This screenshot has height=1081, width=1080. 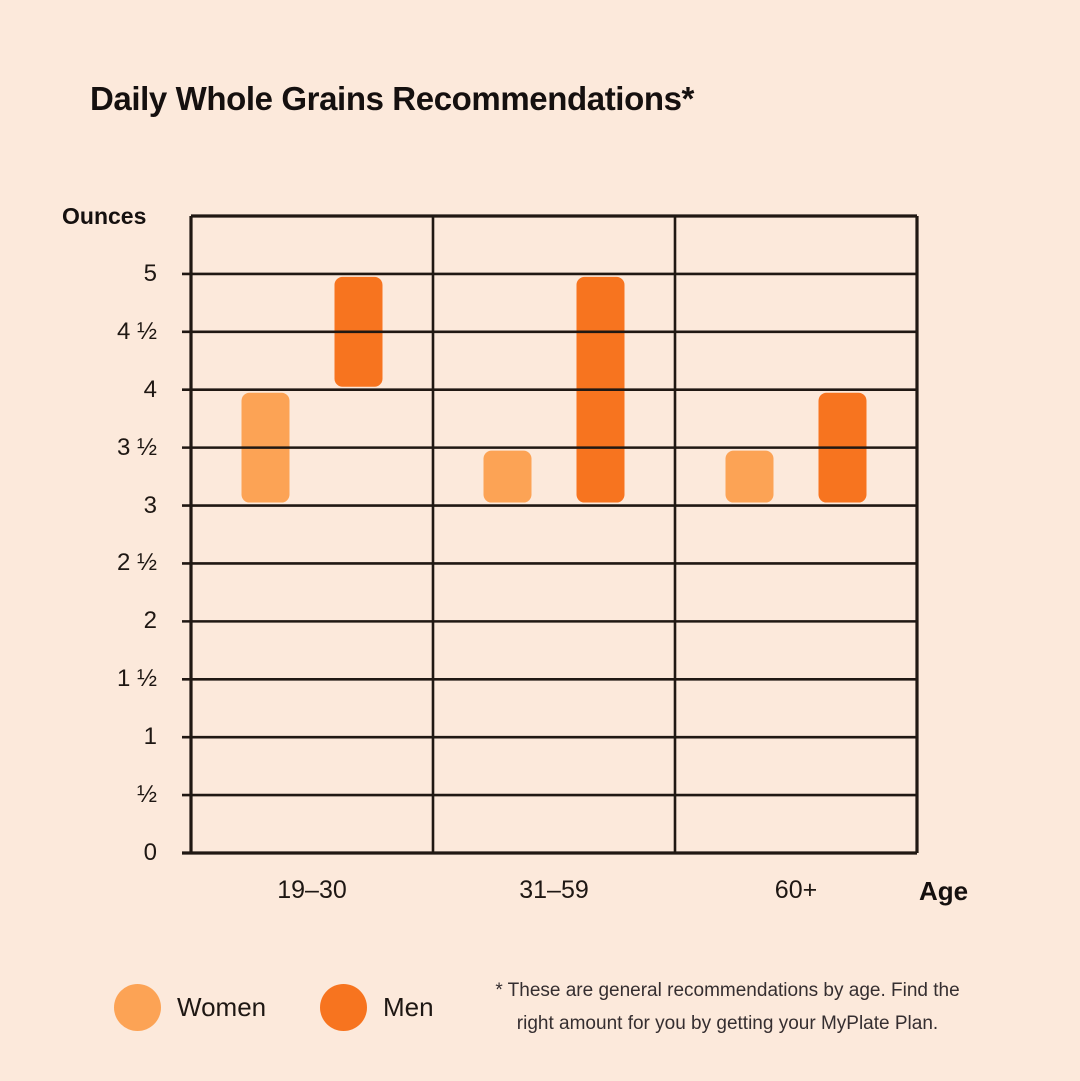 What do you see at coordinates (136, 679) in the screenshot?
I see `y-tick-label: 1 ½` at bounding box center [136, 679].